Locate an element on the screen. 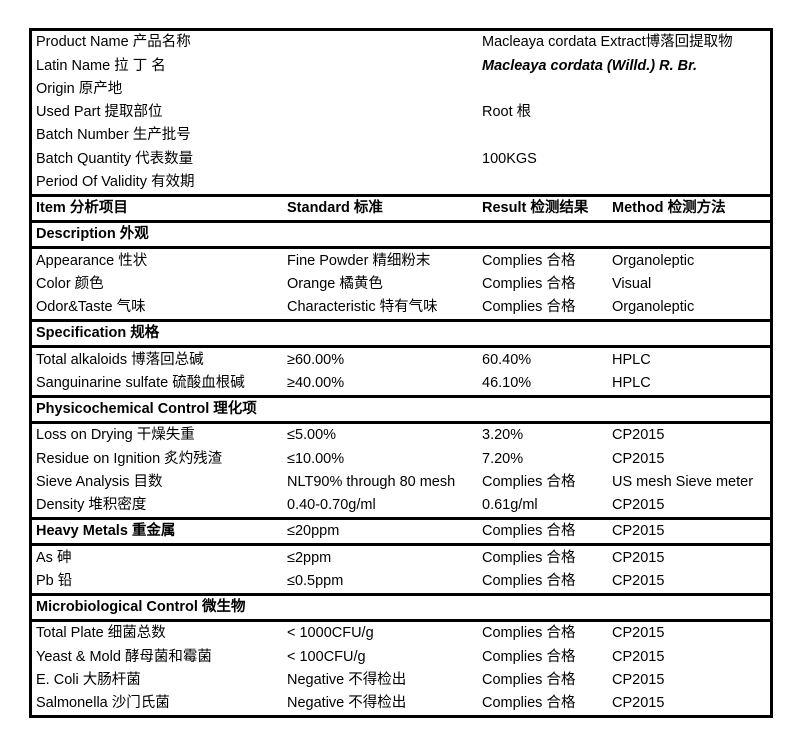 The height and width of the screenshot is (748, 800). info-label: Batch Quantity 代表数量 is located at coordinates (115, 158).